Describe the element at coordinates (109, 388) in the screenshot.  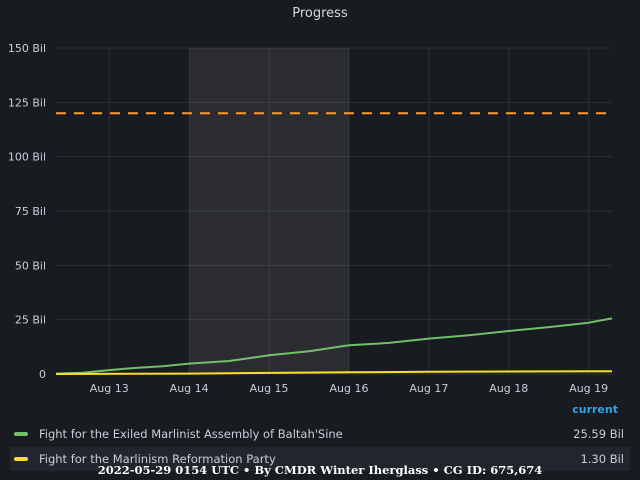
I see `x-tick-label: Aug 13` at that location.